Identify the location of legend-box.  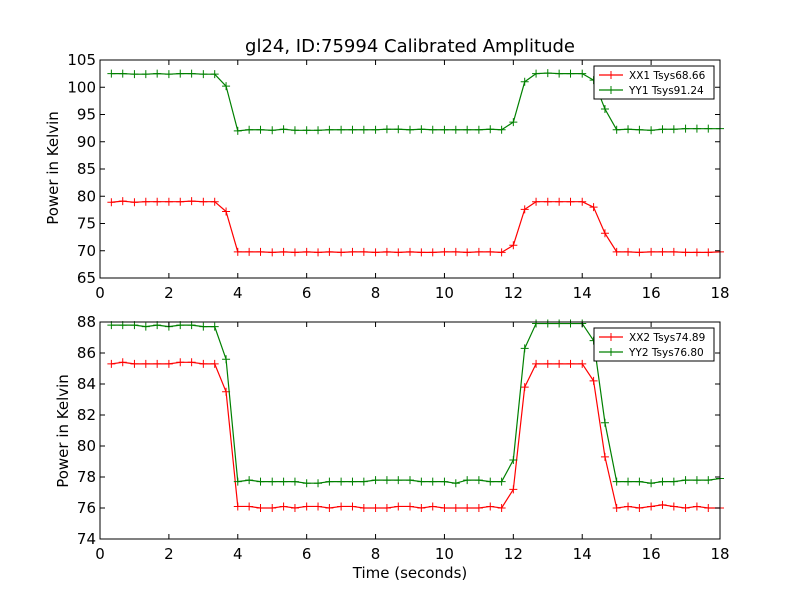
(654, 82).